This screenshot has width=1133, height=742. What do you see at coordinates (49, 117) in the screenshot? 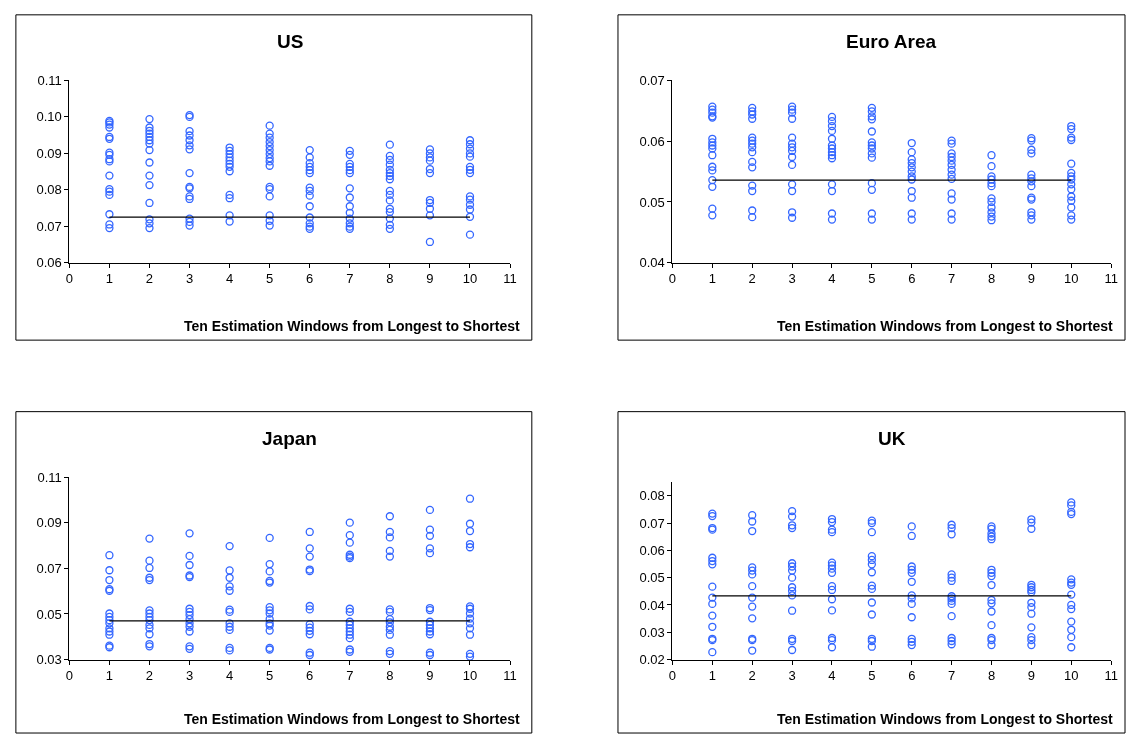
I see `y-tick-label: 0.10` at bounding box center [49, 117].